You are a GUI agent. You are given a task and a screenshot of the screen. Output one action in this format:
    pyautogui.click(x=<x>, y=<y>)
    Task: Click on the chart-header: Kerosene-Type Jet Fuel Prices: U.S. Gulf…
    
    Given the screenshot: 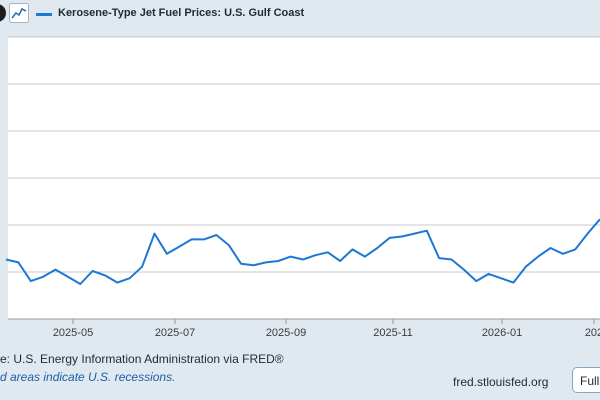 What is the action you would take?
    pyautogui.click(x=300, y=15)
    